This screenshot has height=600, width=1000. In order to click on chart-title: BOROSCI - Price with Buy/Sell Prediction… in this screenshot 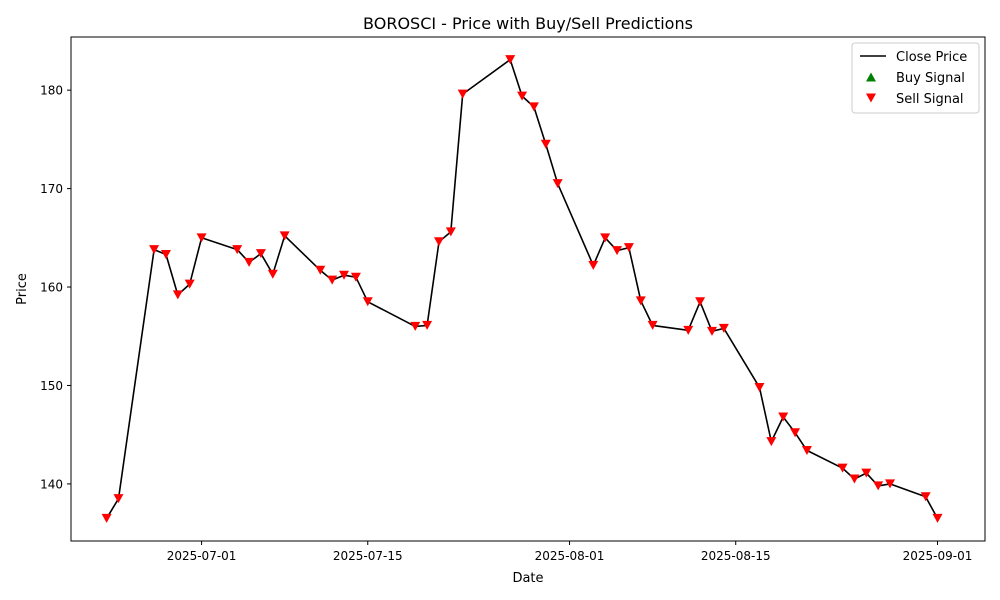, I will do `click(528, 23)`.